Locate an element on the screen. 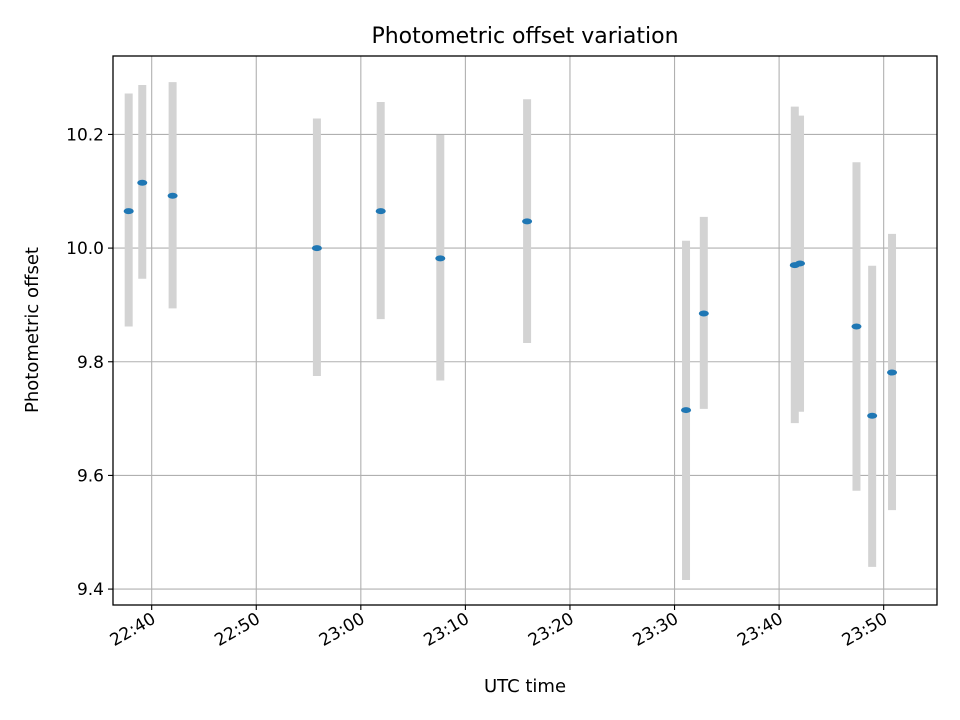  x-axis-label: UTC time is located at coordinates (525, 686).